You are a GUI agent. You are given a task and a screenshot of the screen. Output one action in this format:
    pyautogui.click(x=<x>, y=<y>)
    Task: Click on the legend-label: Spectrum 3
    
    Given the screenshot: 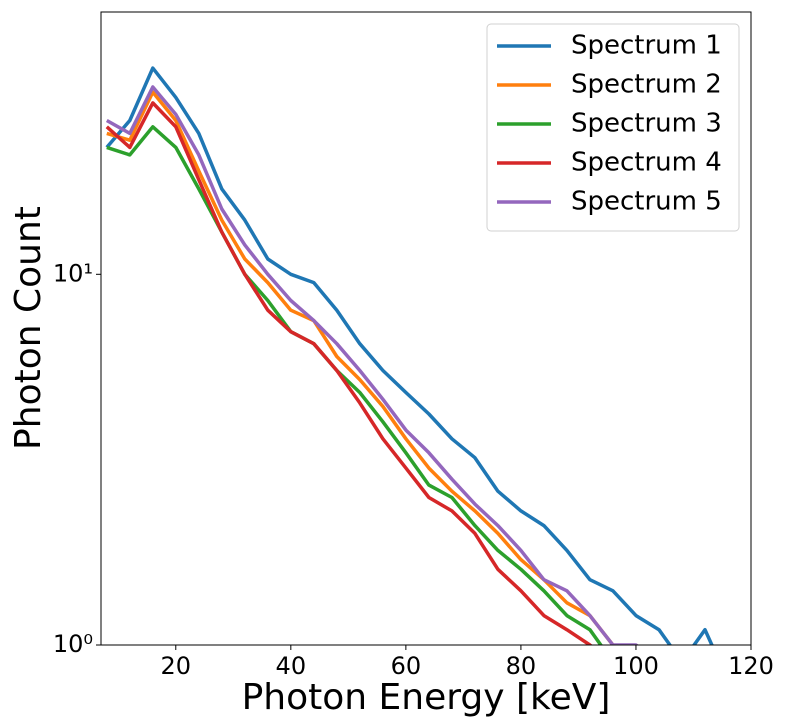 What is the action you would take?
    pyautogui.click(x=646, y=124)
    